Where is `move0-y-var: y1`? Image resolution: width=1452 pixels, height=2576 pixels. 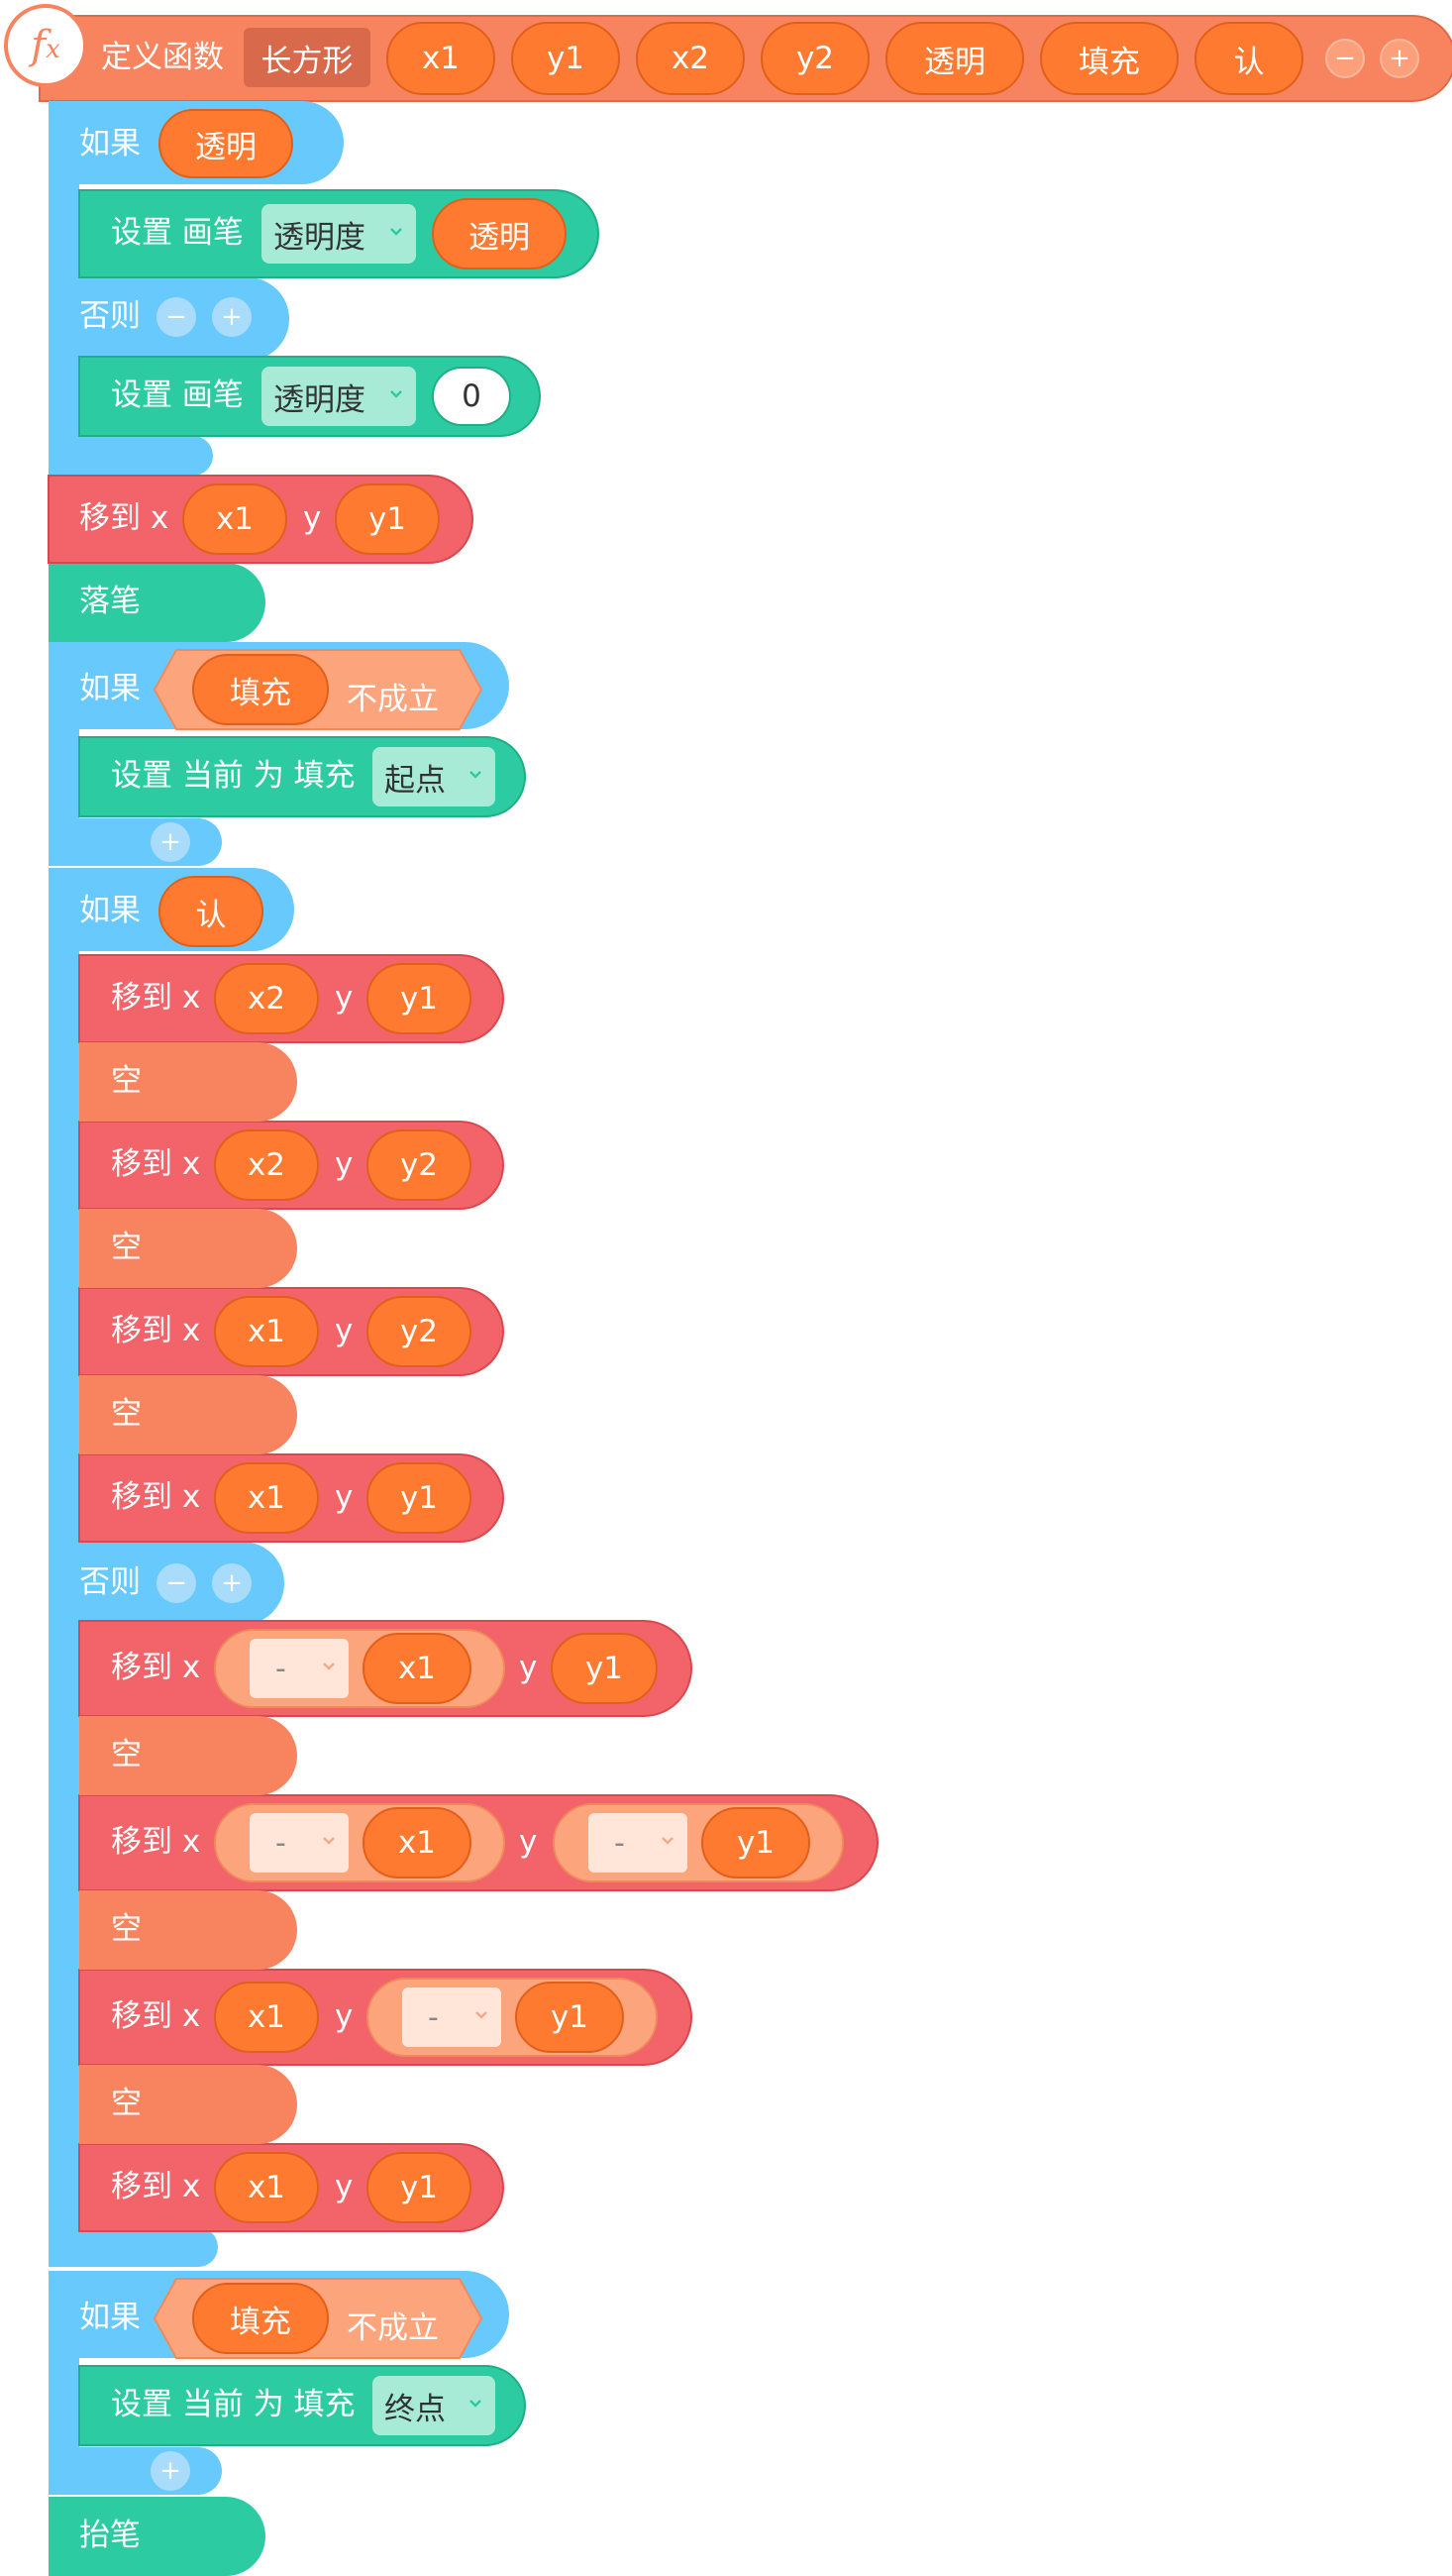
move0-y-var: y1 is located at coordinates (387, 519).